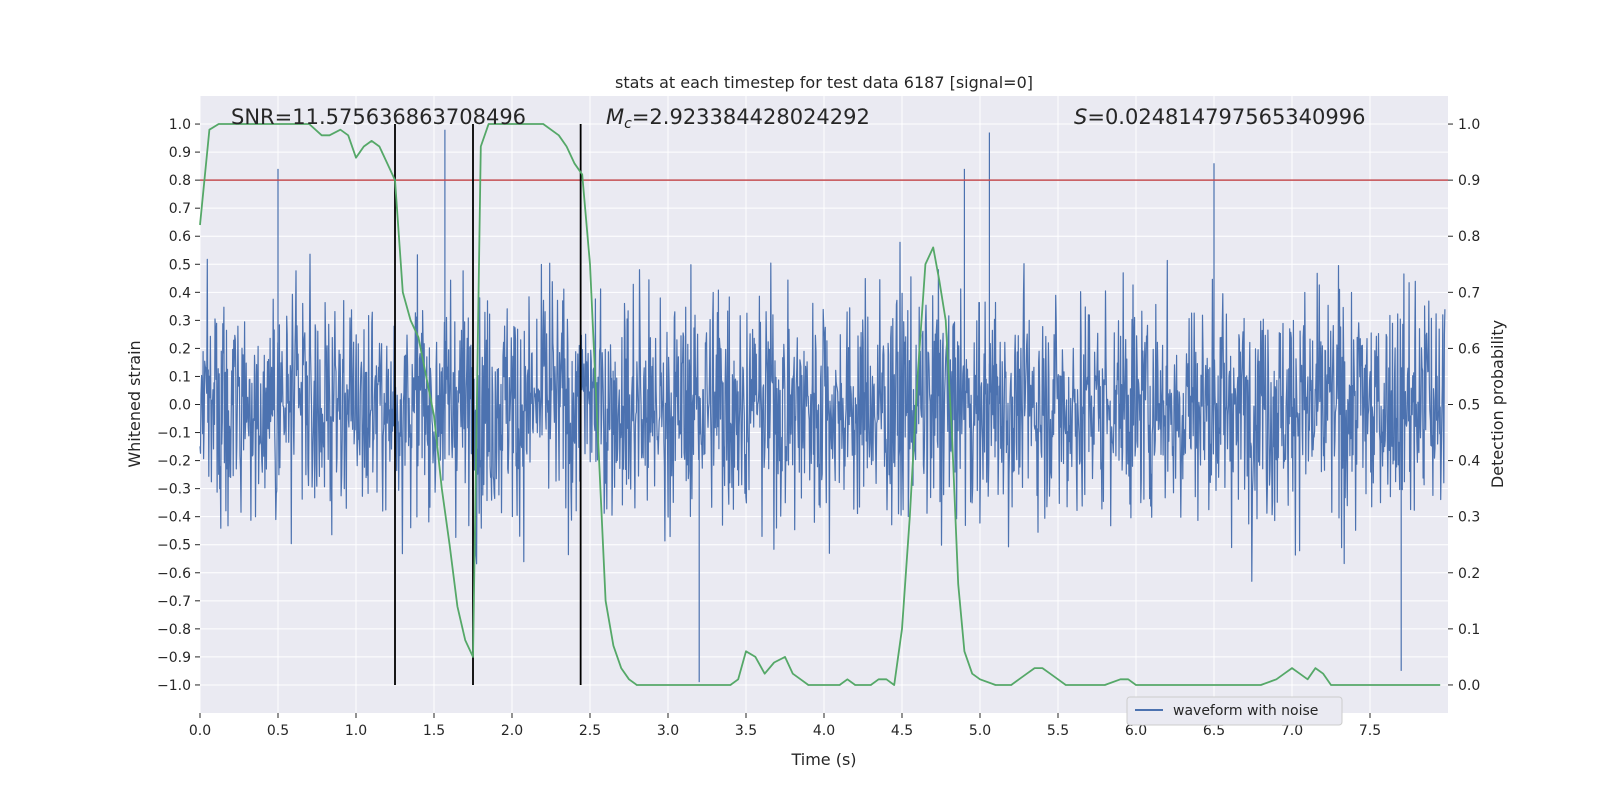 The width and height of the screenshot is (1600, 800). Describe the element at coordinates (1469, 237) in the screenshot. I see `right-tick-label: 0.8` at that location.